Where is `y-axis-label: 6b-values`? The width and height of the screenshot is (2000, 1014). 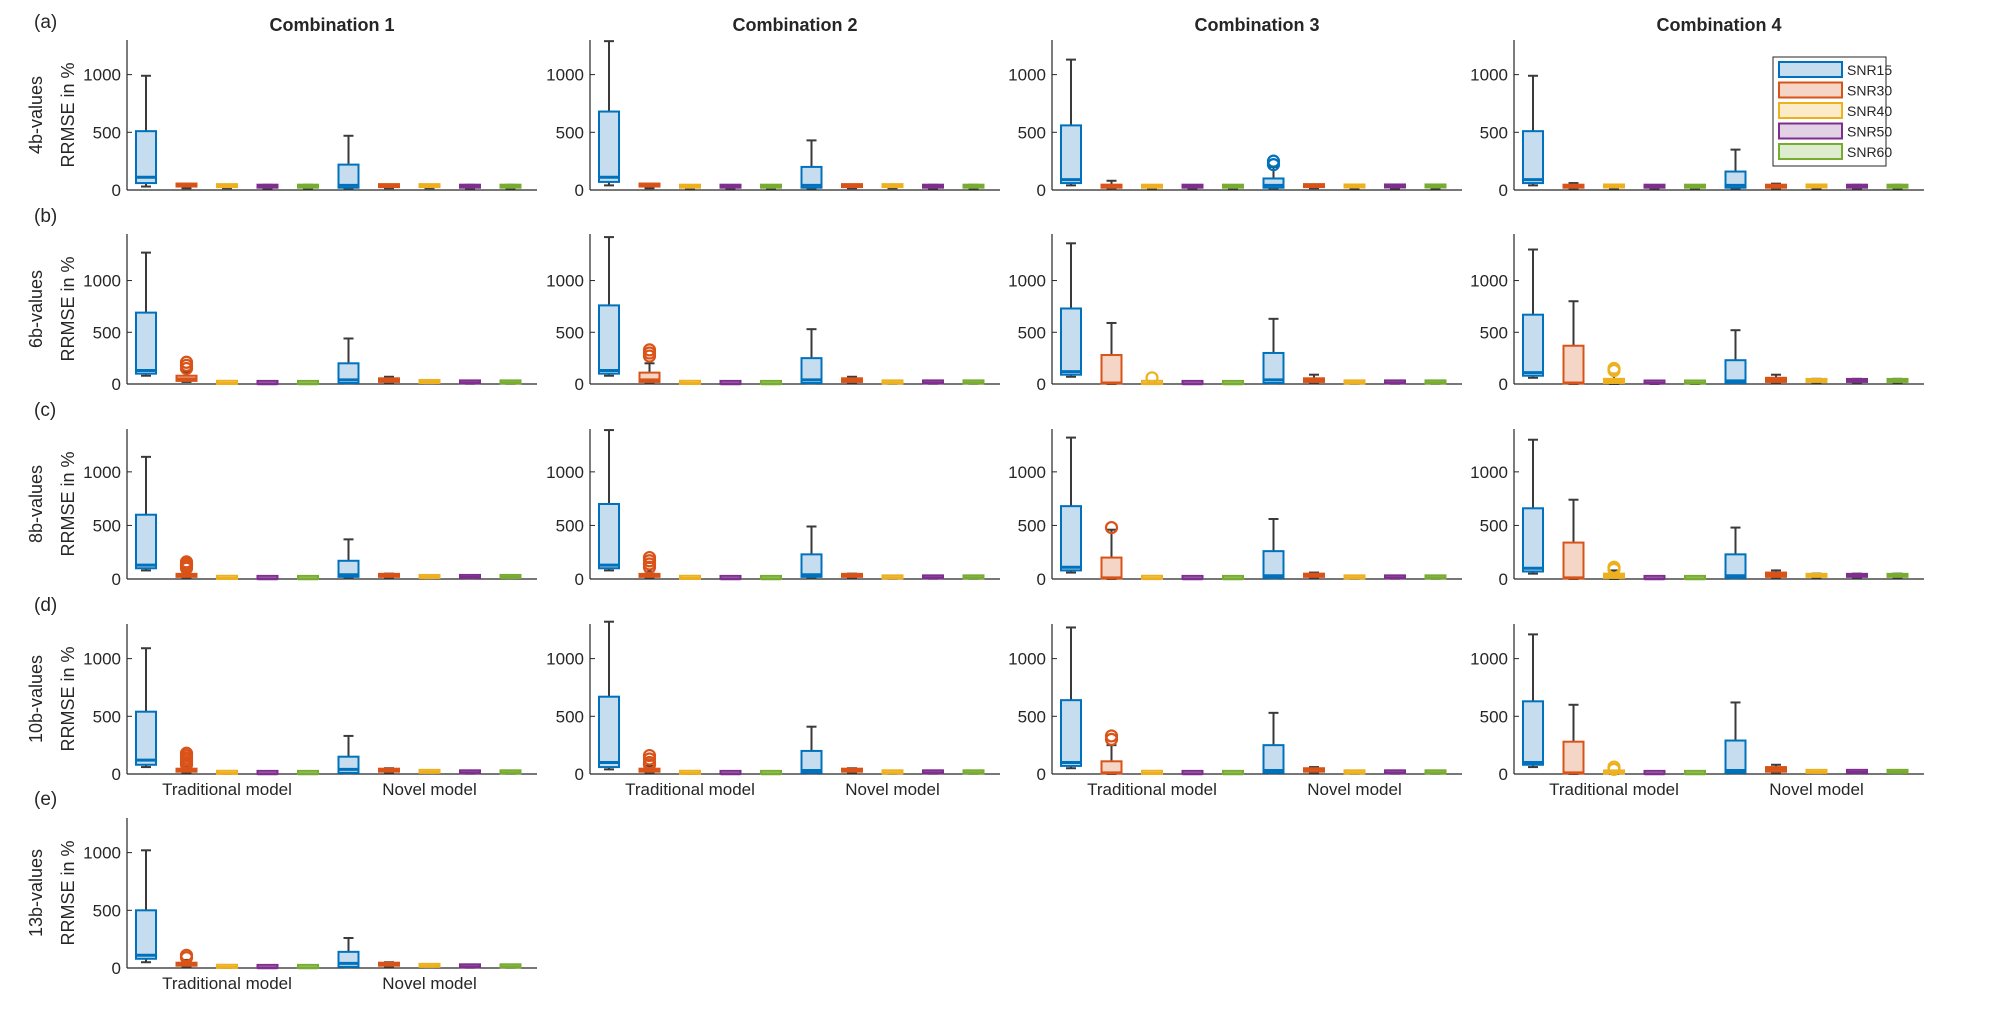 y-axis-label: 6b-values is located at coordinates (36, 309).